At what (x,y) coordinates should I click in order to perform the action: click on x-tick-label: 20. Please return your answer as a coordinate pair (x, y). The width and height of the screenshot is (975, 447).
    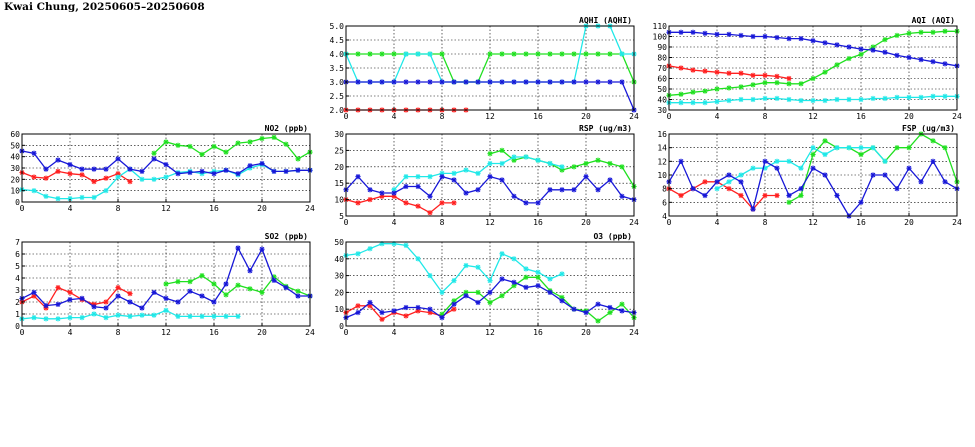
    Looking at the image, I should click on (909, 222).